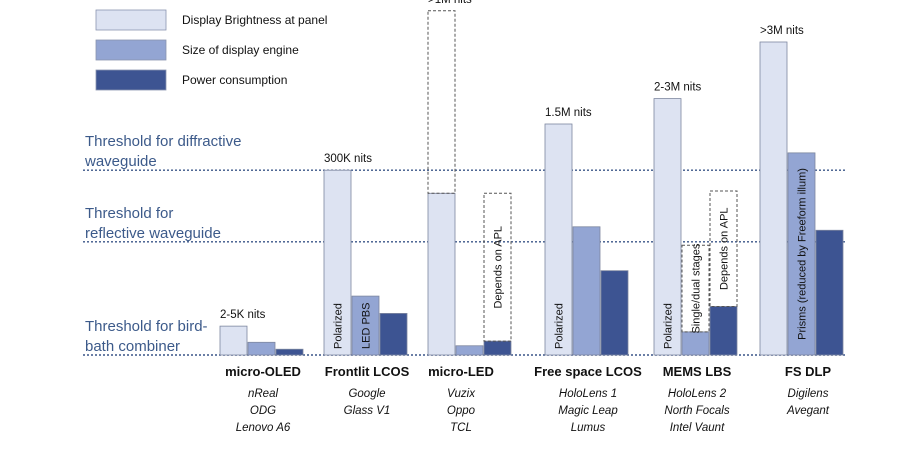  I want to click on bar-4-size-dashed-text: Single/dual stages, so click(697, 288).